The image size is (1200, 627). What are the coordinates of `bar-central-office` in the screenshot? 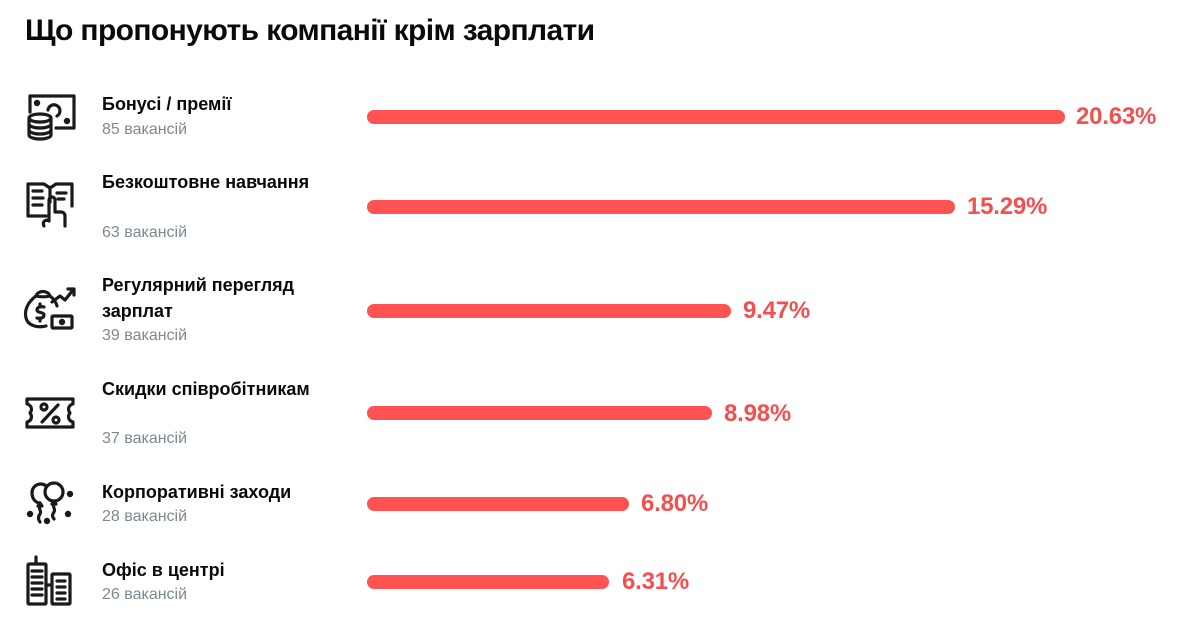 It's located at (488, 582).